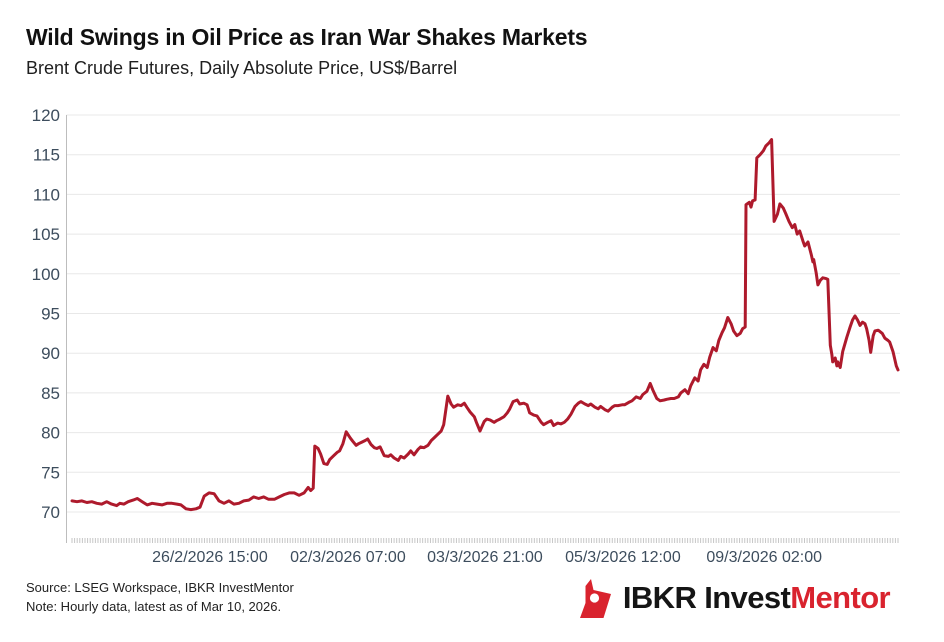 The height and width of the screenshot is (642, 944). What do you see at coordinates (485, 557) in the screenshot?
I see `x-axis-tick-label: 03/3/2026 21:00` at bounding box center [485, 557].